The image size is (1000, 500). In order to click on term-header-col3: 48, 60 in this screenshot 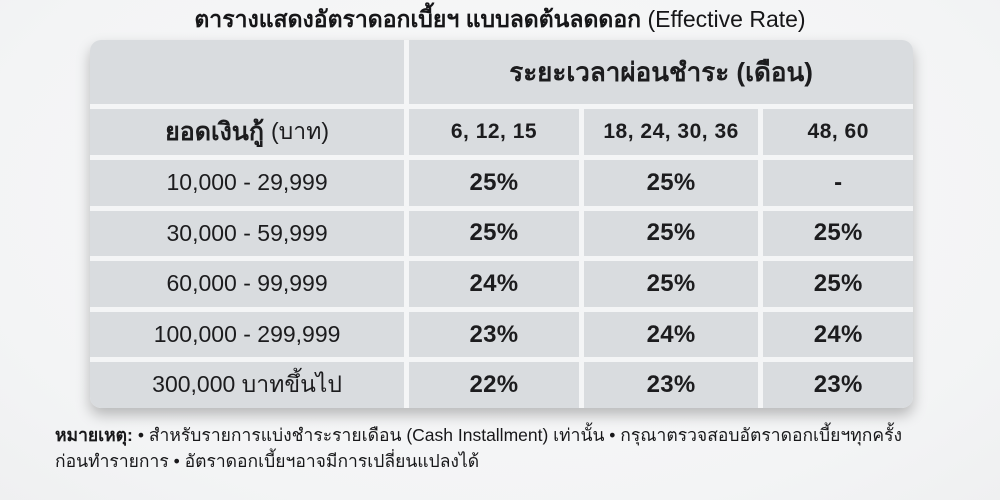, I will do `click(838, 132)`.